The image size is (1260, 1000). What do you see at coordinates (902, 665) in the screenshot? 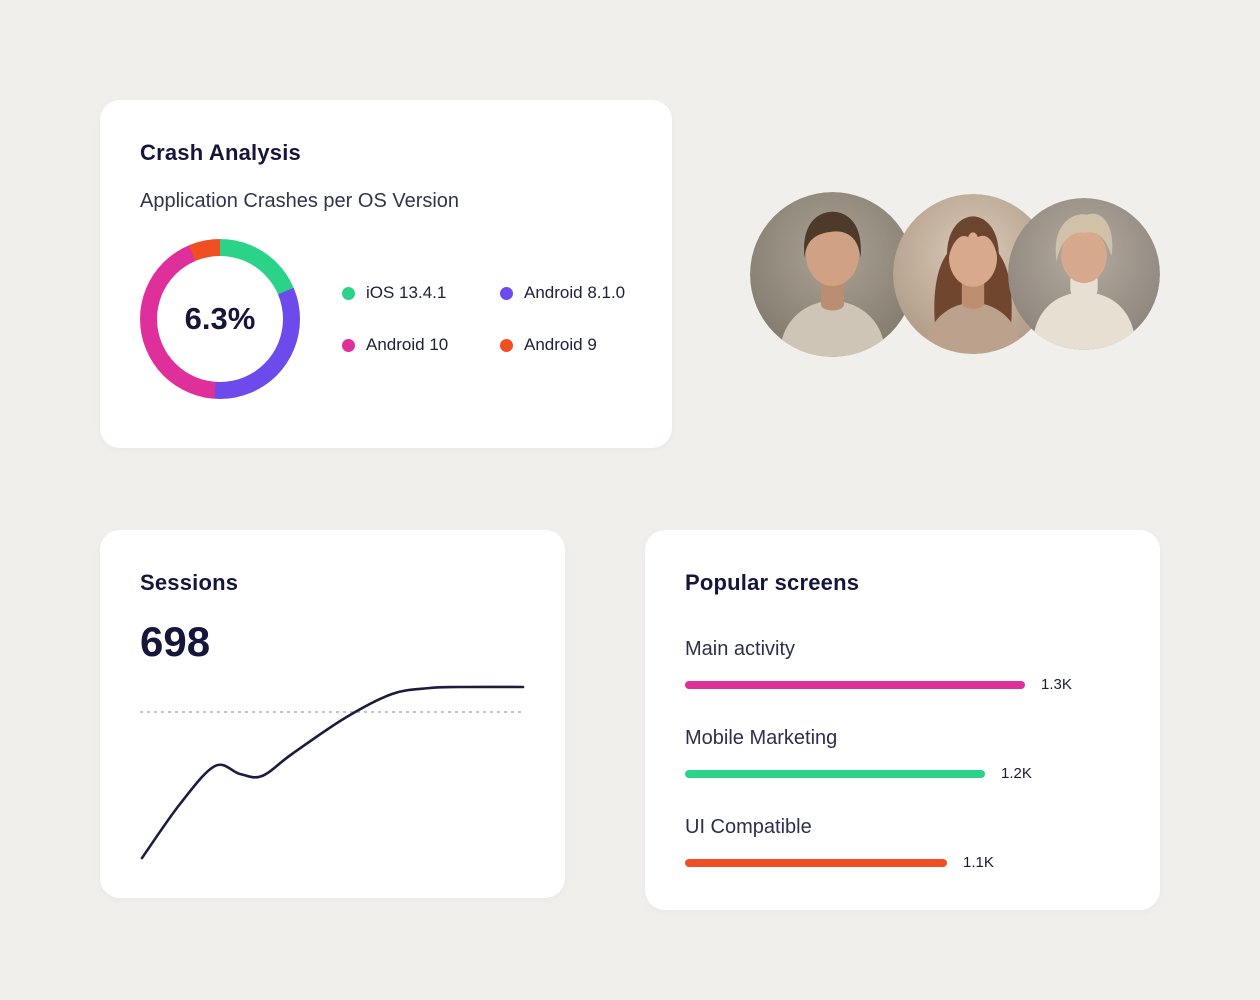
I see `popular-screen-item: Main activity 1.3K` at bounding box center [902, 665].